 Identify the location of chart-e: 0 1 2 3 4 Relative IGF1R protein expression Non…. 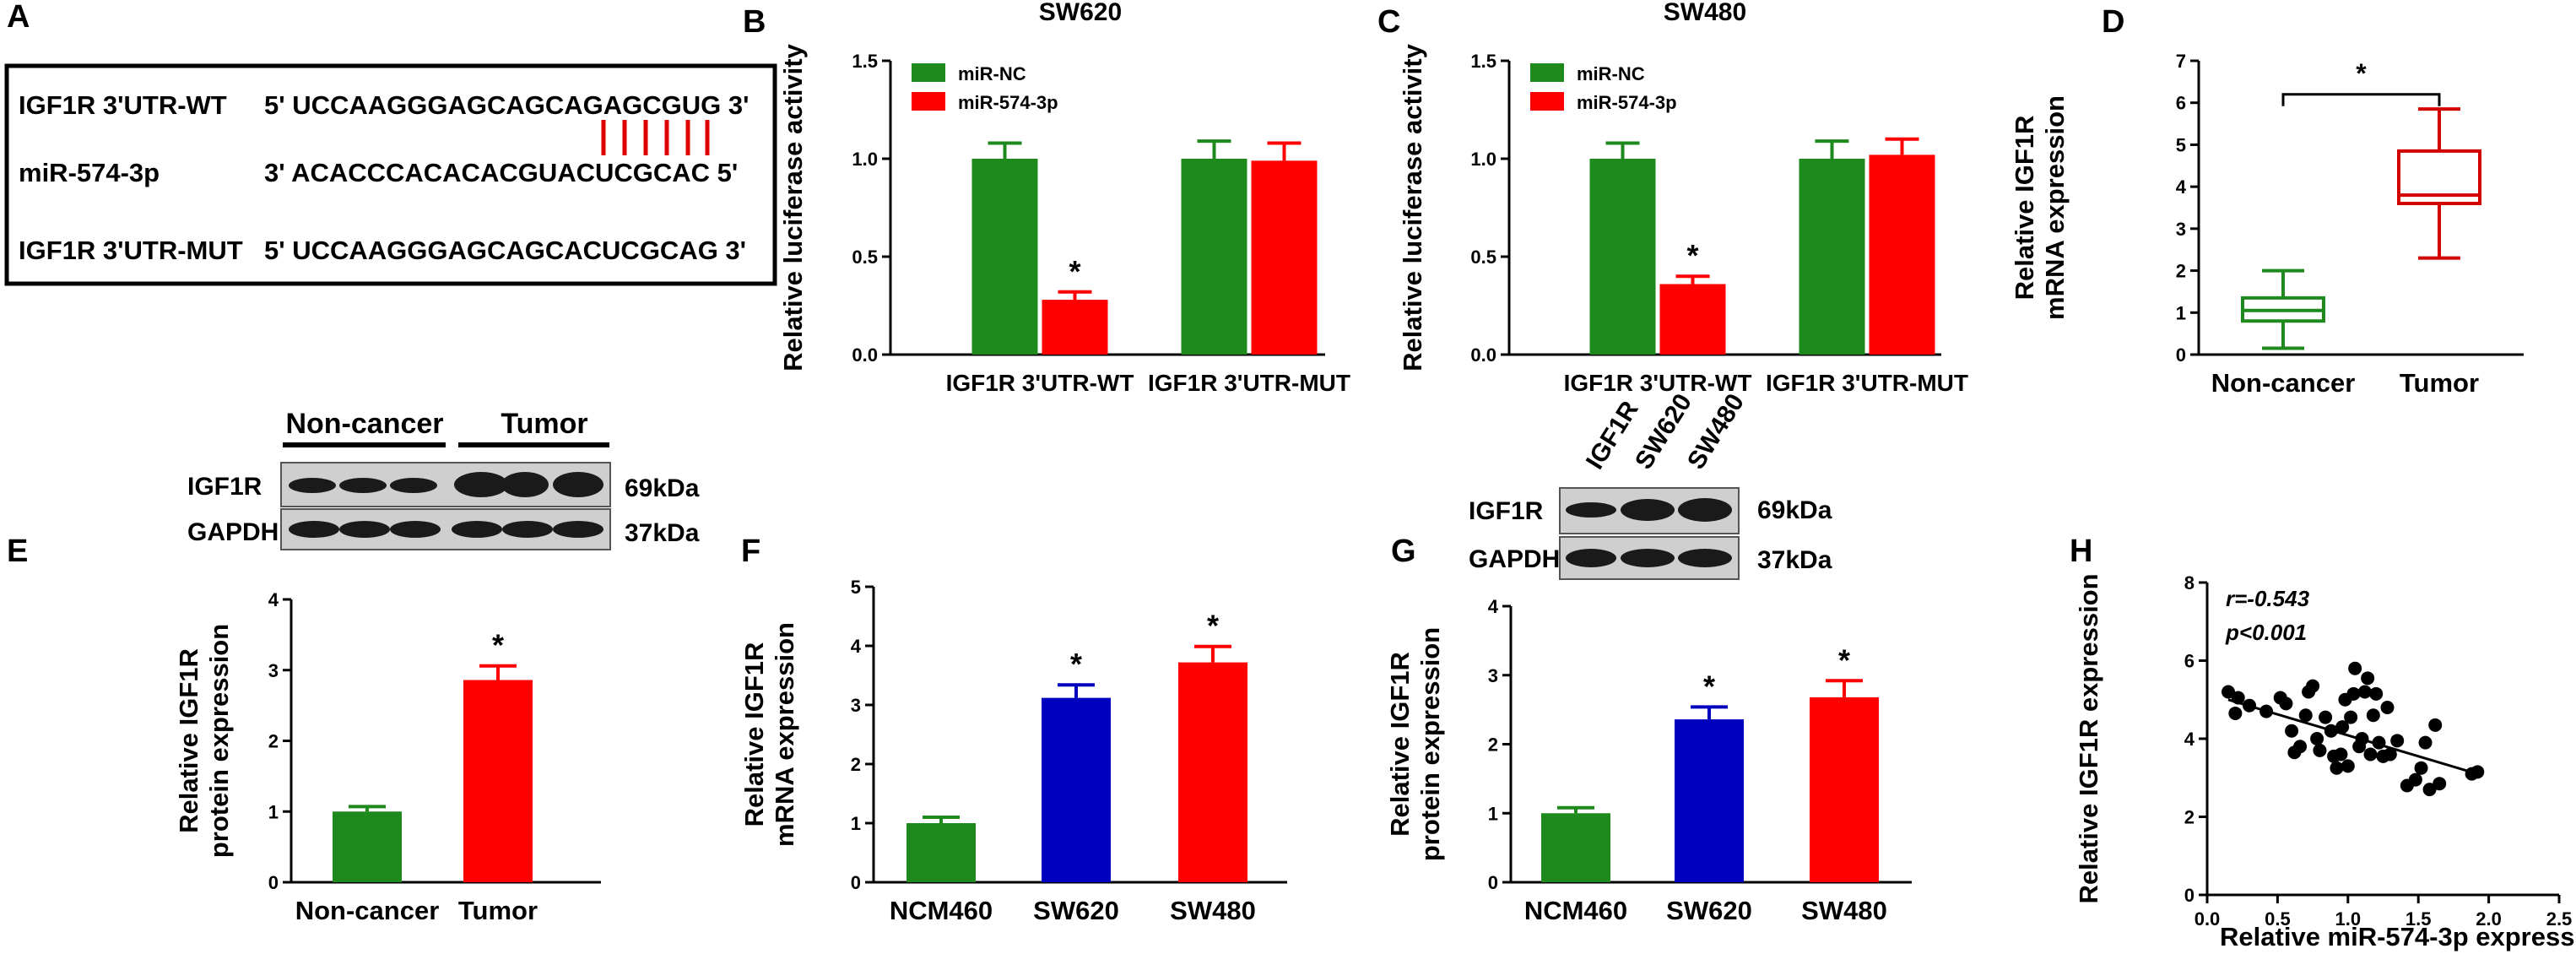
(387, 757).